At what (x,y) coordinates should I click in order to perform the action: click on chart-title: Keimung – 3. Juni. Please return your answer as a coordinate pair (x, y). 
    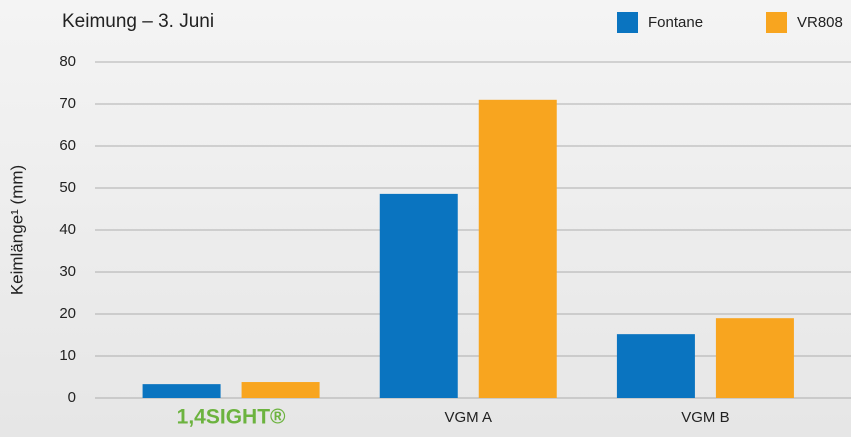
    Looking at the image, I should click on (138, 21).